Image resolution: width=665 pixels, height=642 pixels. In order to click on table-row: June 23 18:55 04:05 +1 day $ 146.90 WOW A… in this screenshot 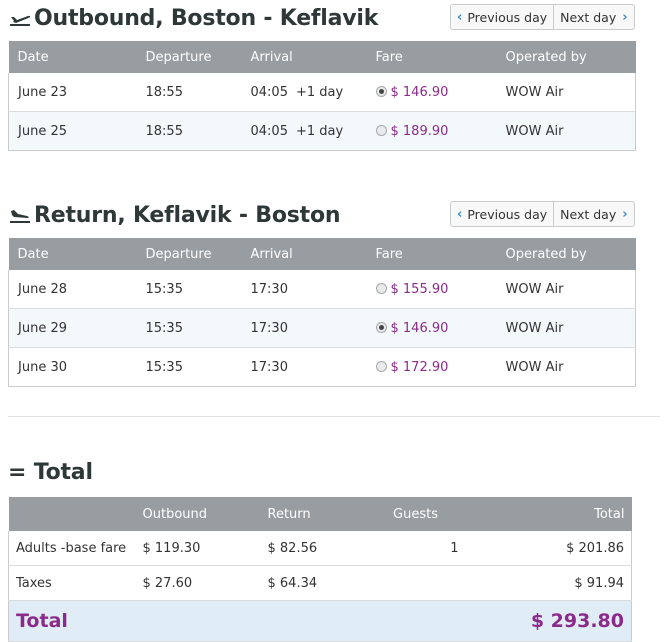, I will do `click(322, 92)`.